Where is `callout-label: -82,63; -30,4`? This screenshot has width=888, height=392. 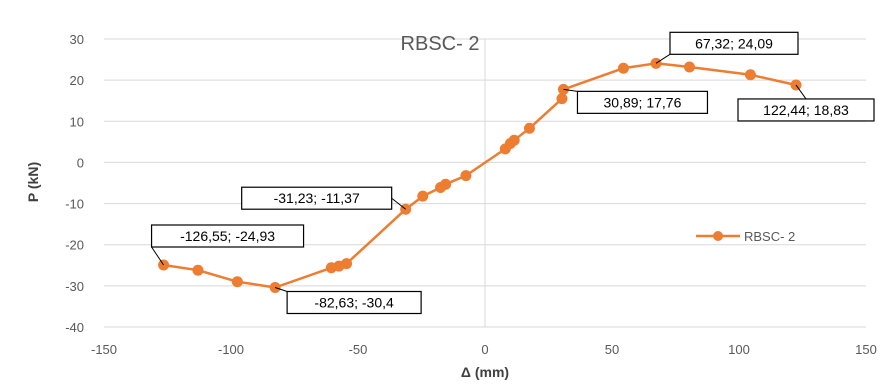
callout-label: -82,63; -30,4 is located at coordinates (354, 303).